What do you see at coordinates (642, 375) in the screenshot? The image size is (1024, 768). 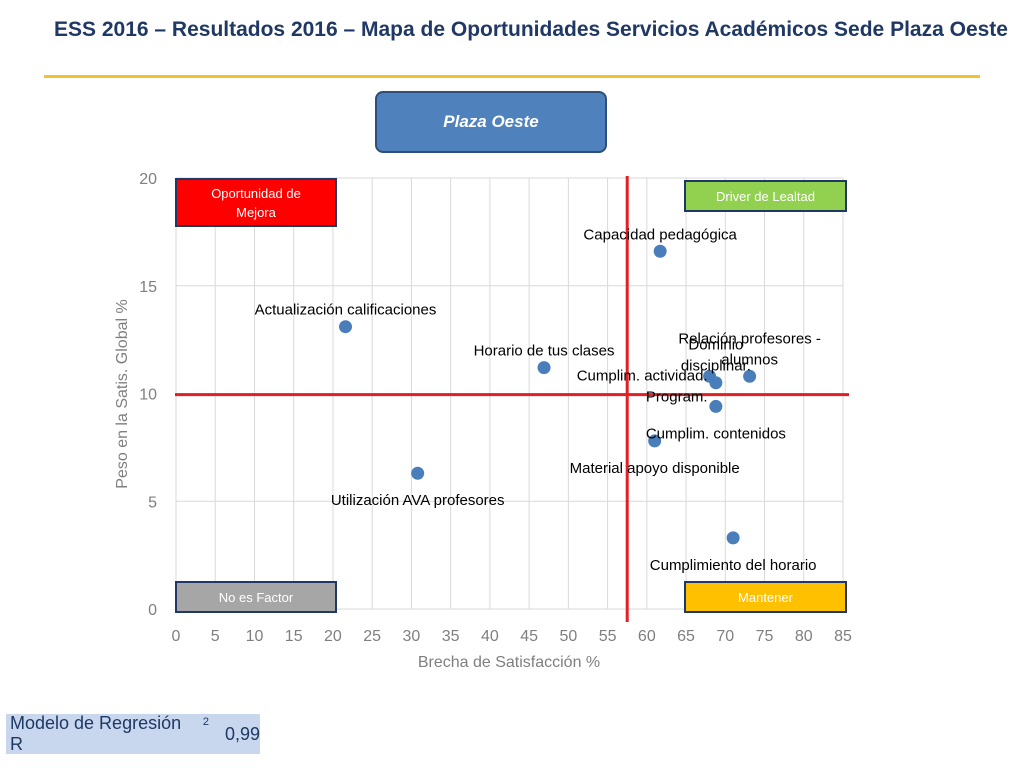 I see `point-label: Cumplim. actividad.` at bounding box center [642, 375].